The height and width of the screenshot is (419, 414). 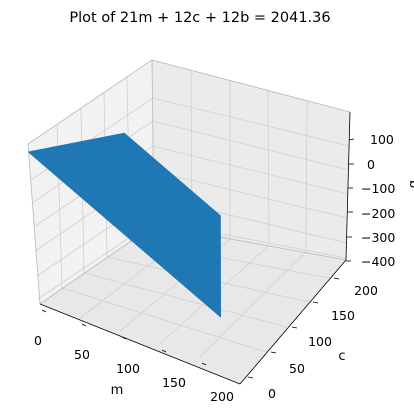 What do you see at coordinates (382, 139) in the screenshot?
I see `z-tick-label: 100` at bounding box center [382, 139].